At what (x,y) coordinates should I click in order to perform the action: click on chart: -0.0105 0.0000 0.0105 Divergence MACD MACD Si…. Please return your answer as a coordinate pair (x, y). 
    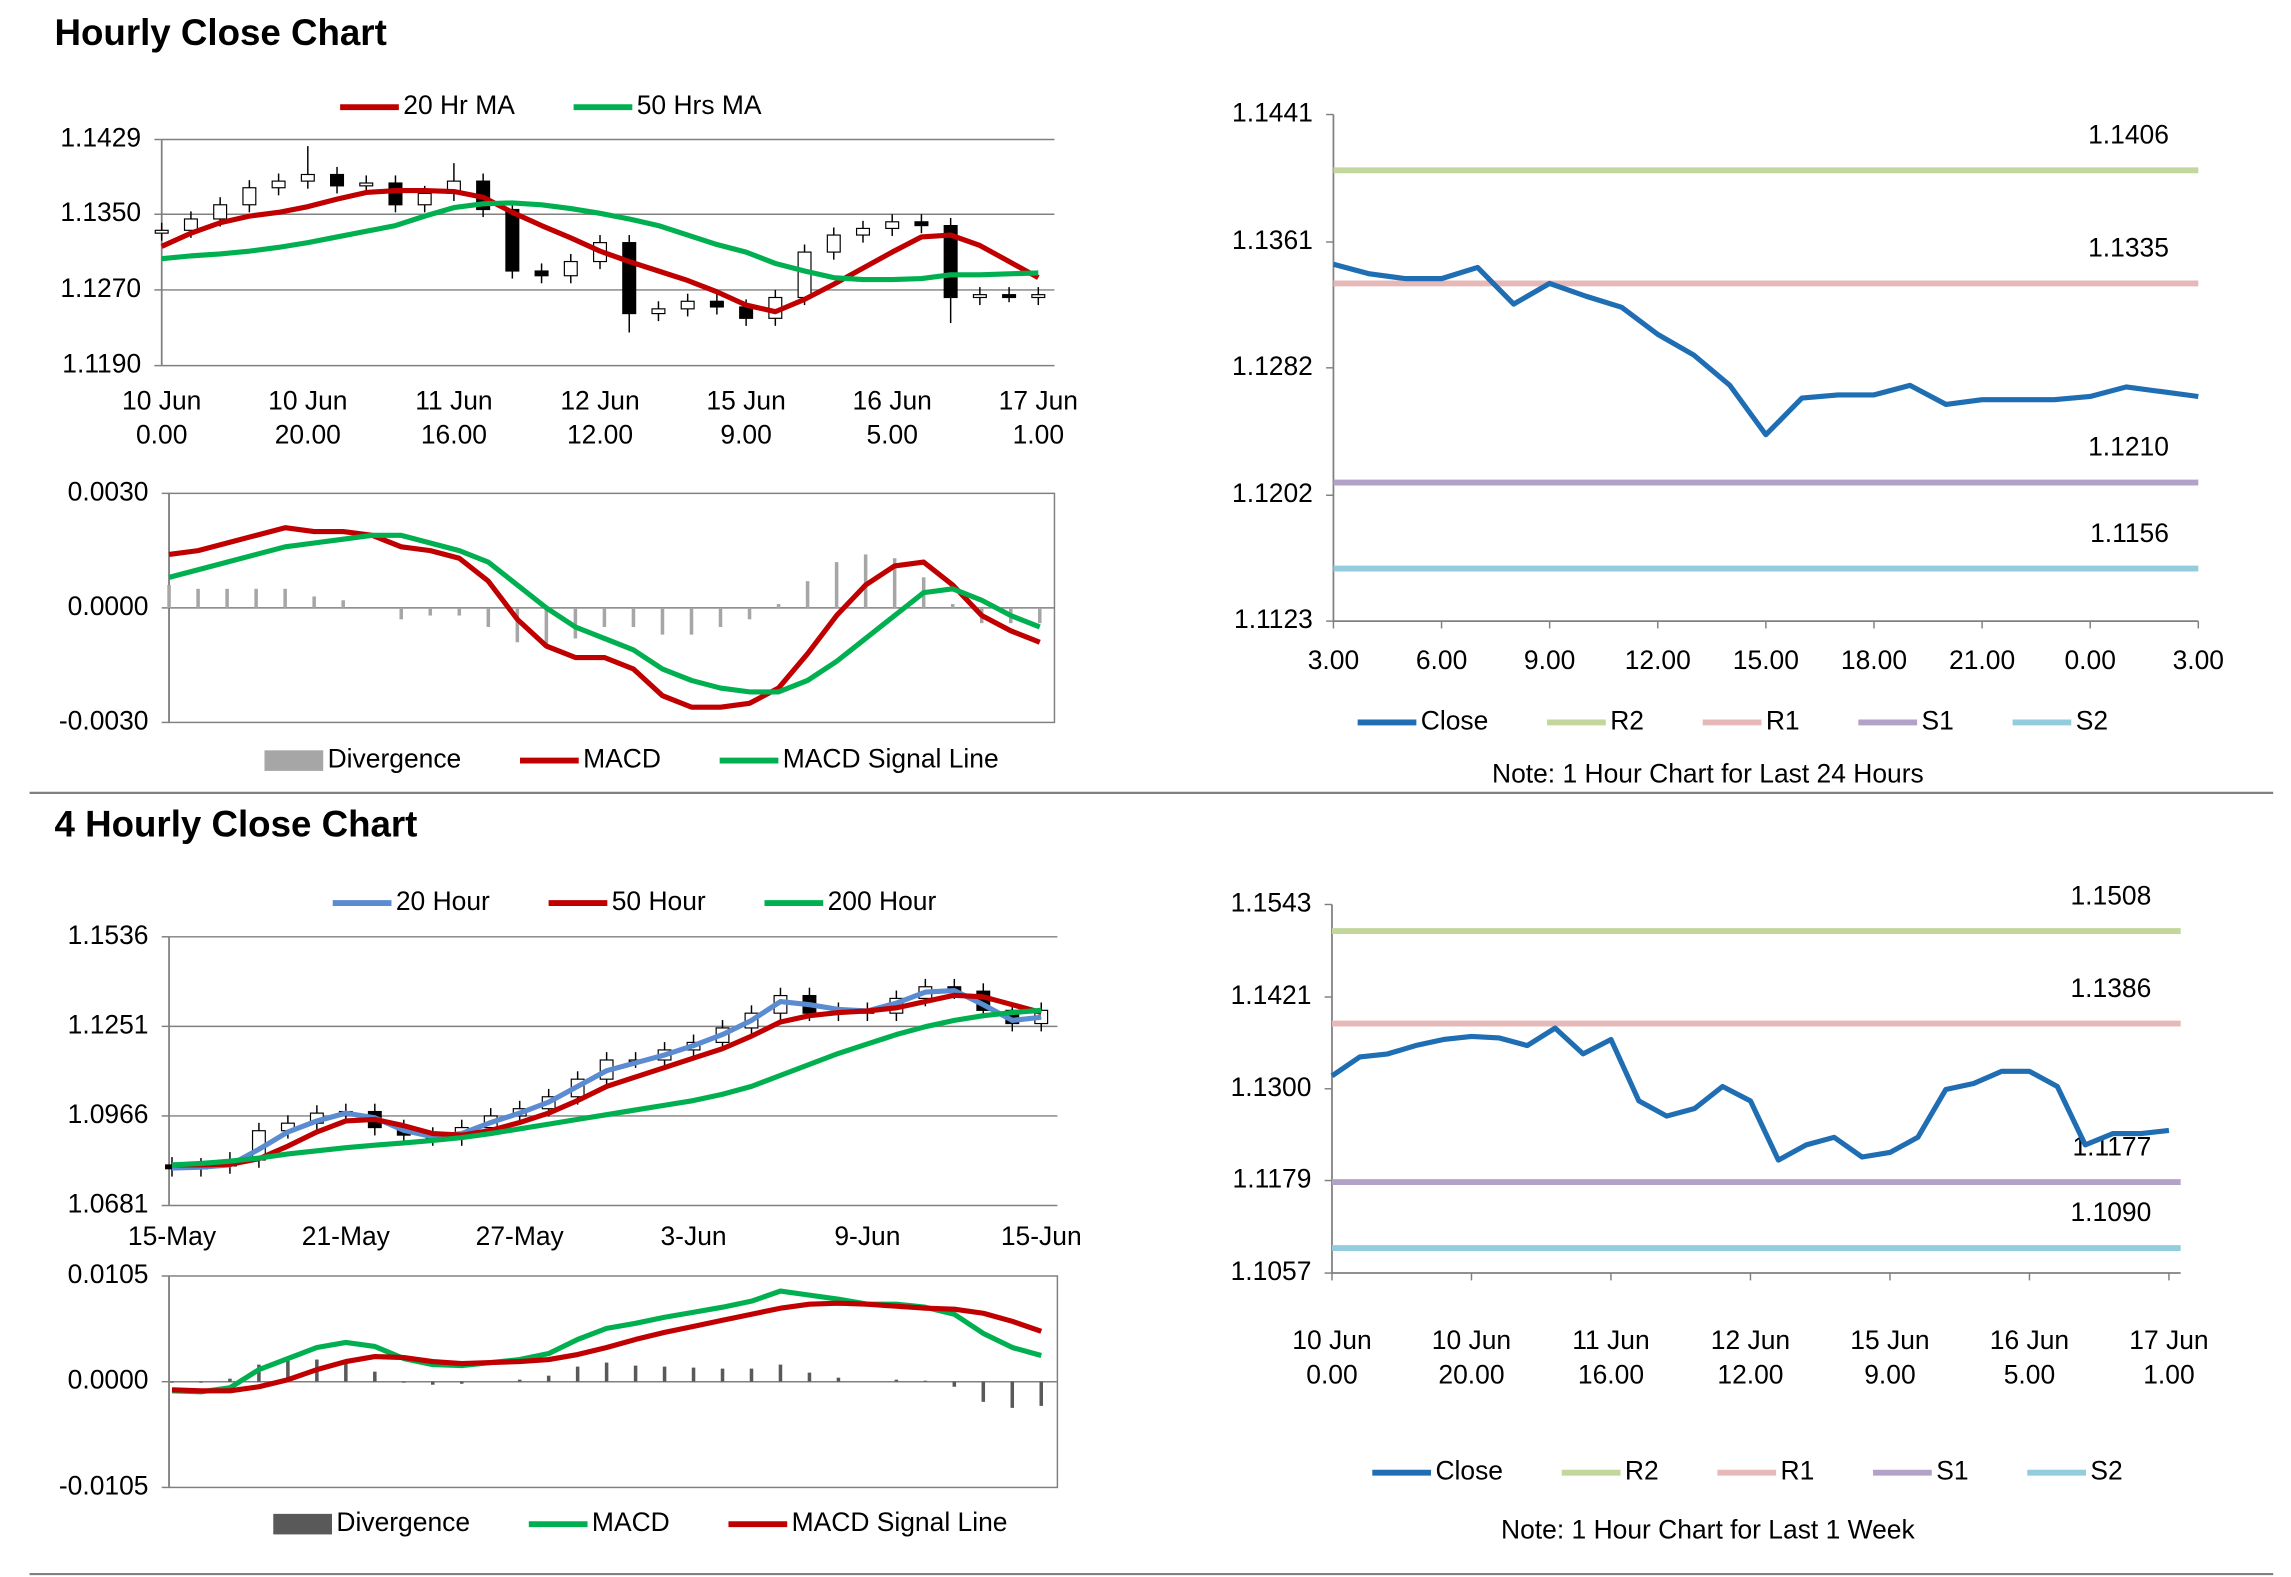
    Looking at the image, I should click on (559, 1398).